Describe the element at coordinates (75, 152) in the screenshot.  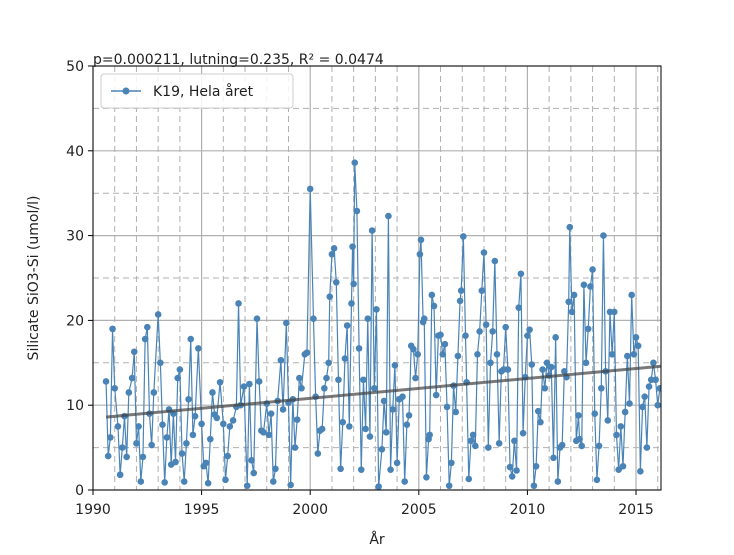
I see `y-tick-label: 40` at that location.